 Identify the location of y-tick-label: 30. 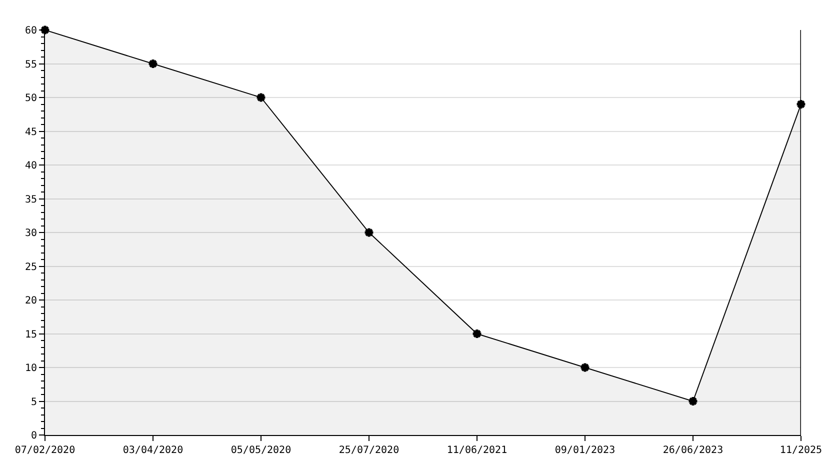
(30, 233).